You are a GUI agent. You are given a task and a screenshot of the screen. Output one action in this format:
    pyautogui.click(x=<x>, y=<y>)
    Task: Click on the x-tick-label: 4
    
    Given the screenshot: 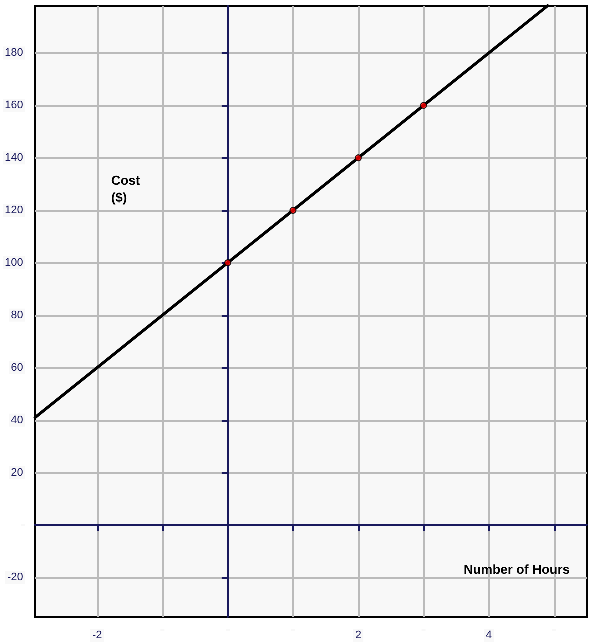 What is the action you would take?
    pyautogui.click(x=489, y=636)
    